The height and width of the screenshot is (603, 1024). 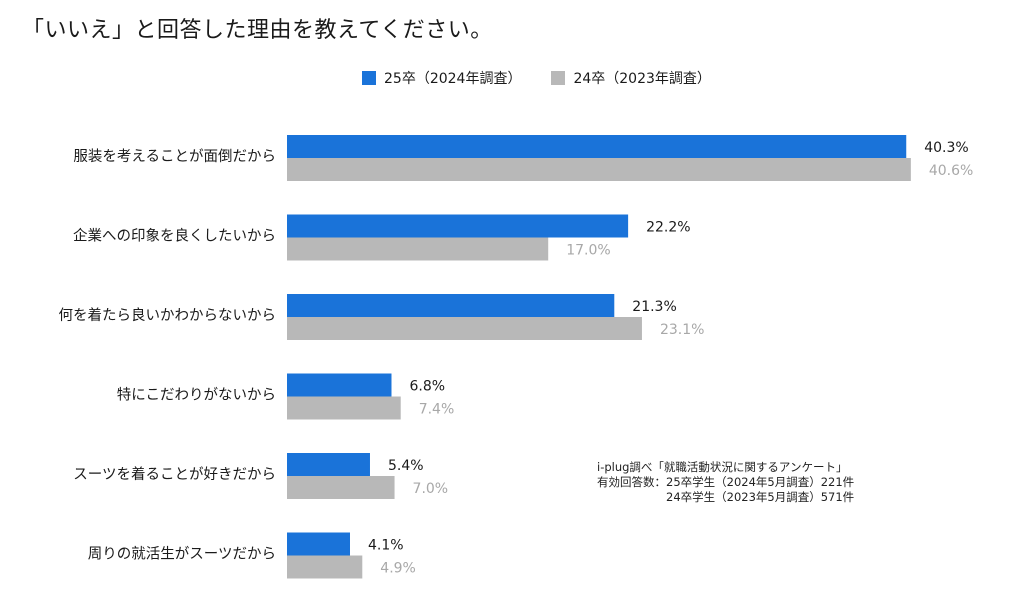 What do you see at coordinates (437, 410) in the screenshot?
I see `data-label: 7.4%` at bounding box center [437, 410].